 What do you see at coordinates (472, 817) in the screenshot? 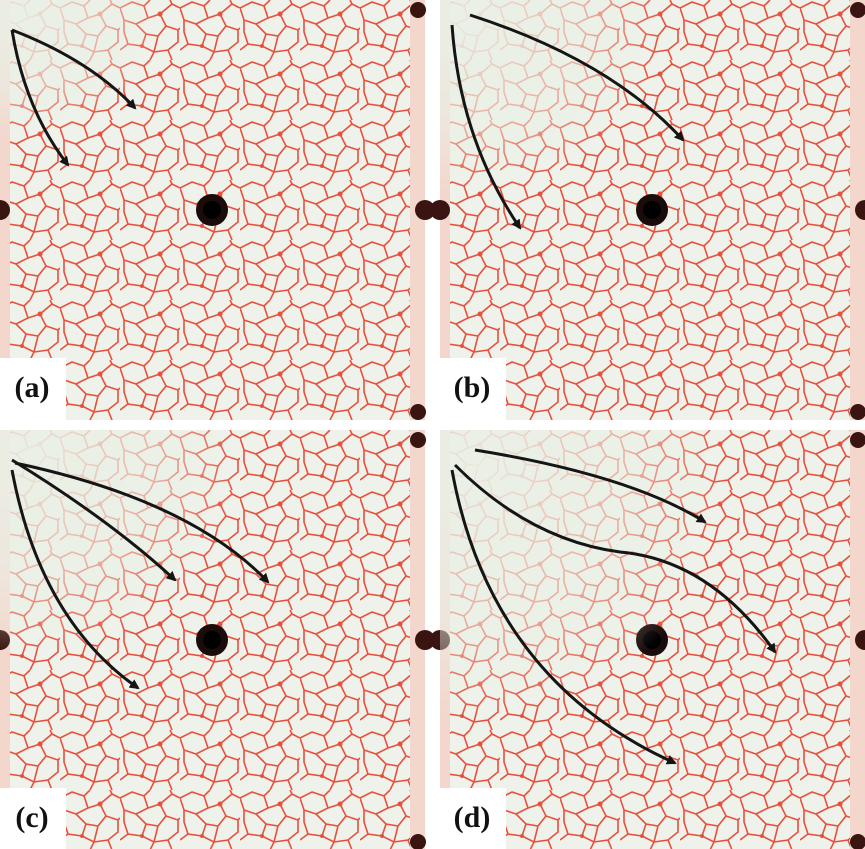
I see `panel-label: (d)` at bounding box center [472, 817].